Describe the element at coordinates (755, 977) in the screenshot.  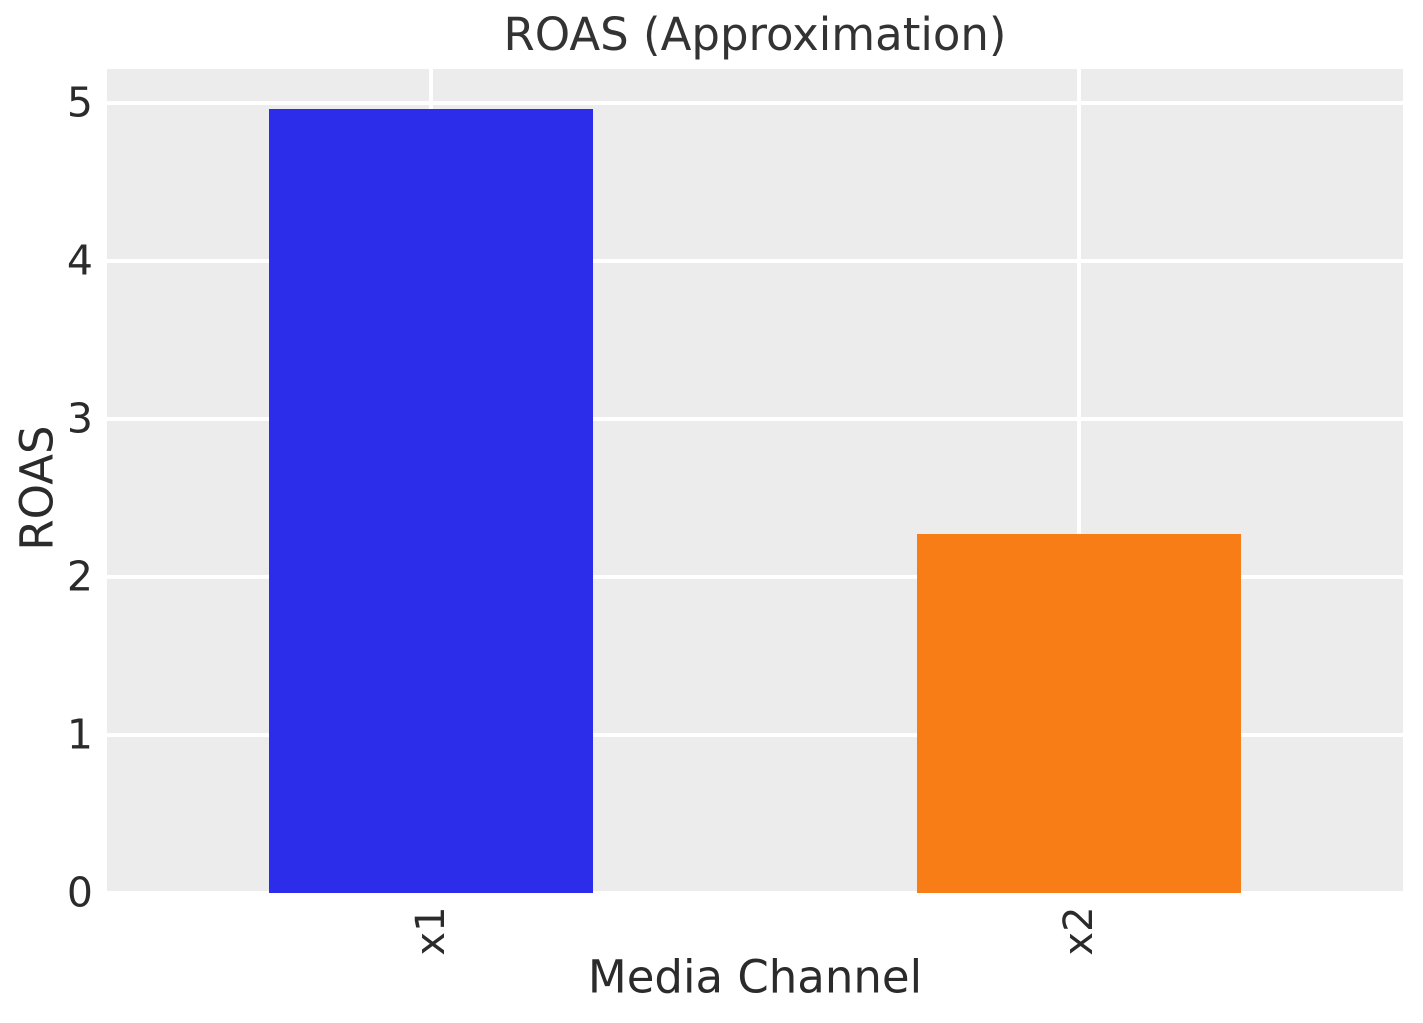
I see `x-axis-label: Media Channel` at that location.